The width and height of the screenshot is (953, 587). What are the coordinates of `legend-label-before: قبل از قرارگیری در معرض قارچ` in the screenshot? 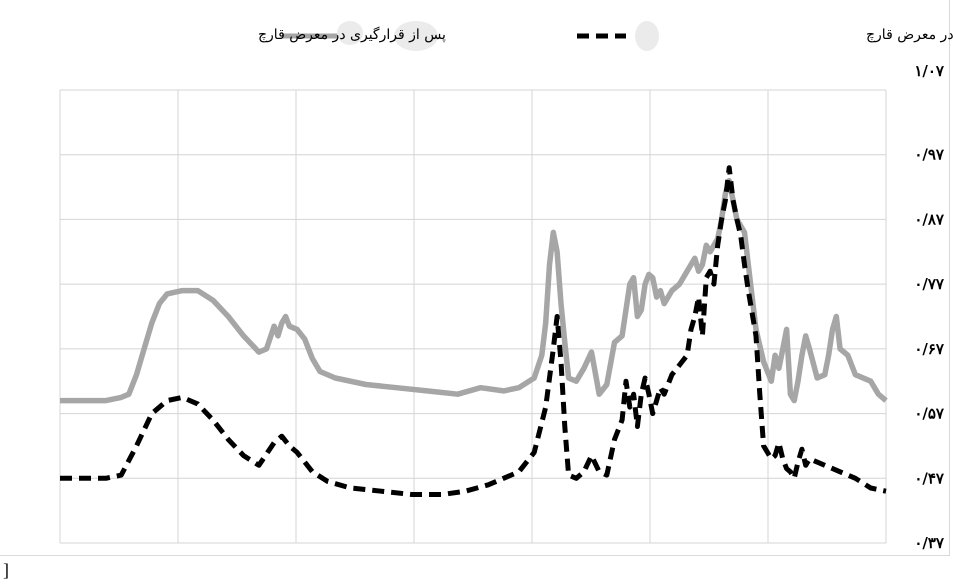 It's located at (909, 34).